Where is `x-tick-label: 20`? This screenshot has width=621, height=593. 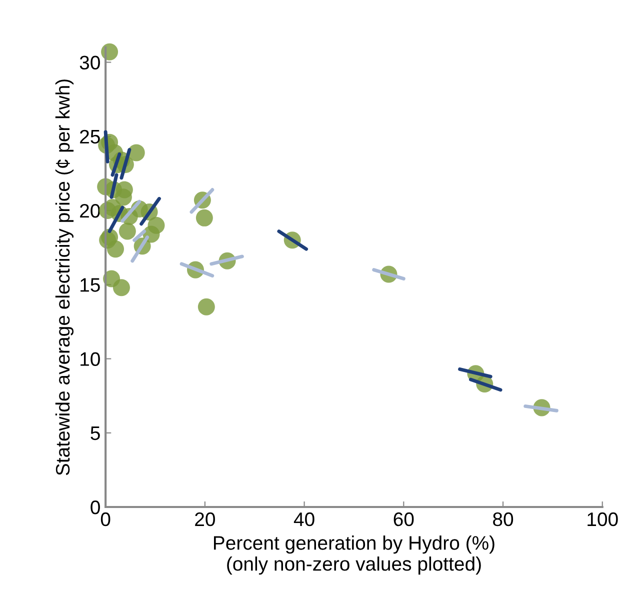
x-tick-label: 20 is located at coordinates (205, 519).